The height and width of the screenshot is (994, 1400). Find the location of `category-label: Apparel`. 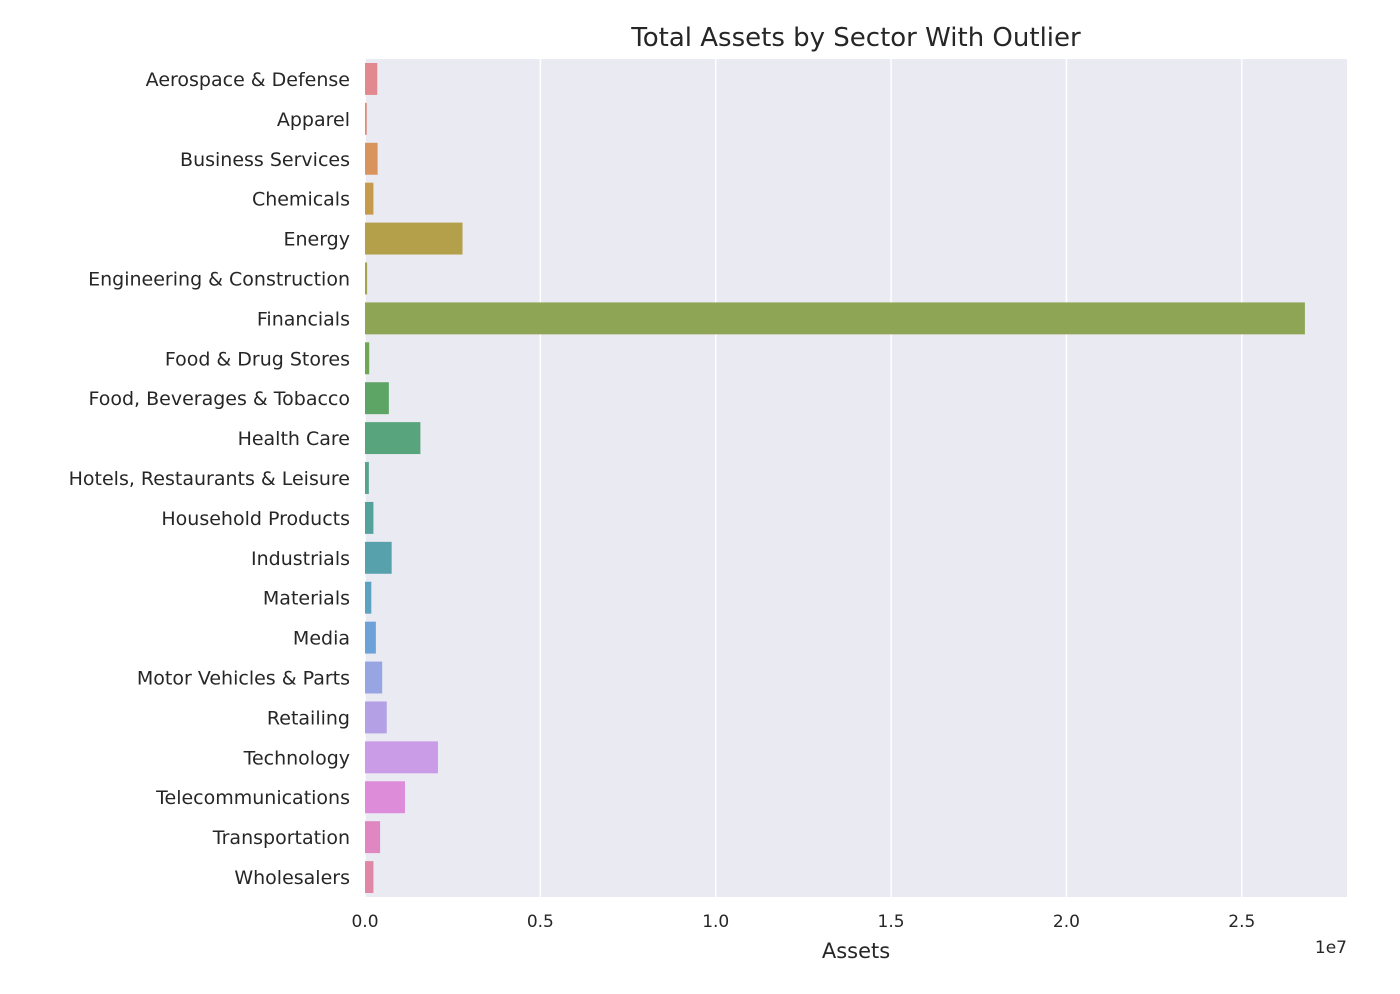

category-label: Apparel is located at coordinates (313, 120).